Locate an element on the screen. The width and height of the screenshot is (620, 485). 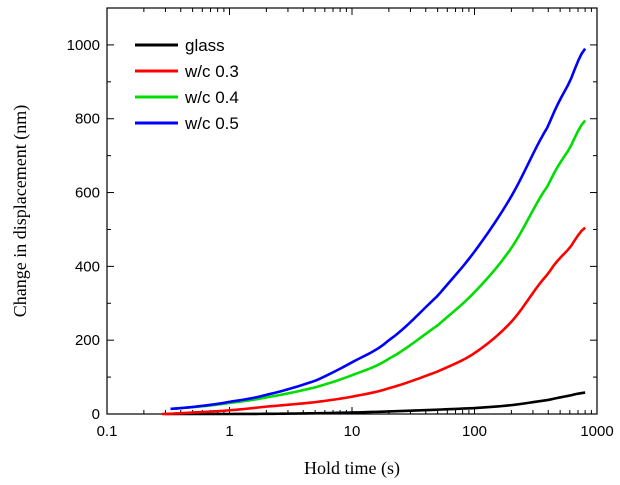
y-tick-label: 200 is located at coordinates (87, 340).